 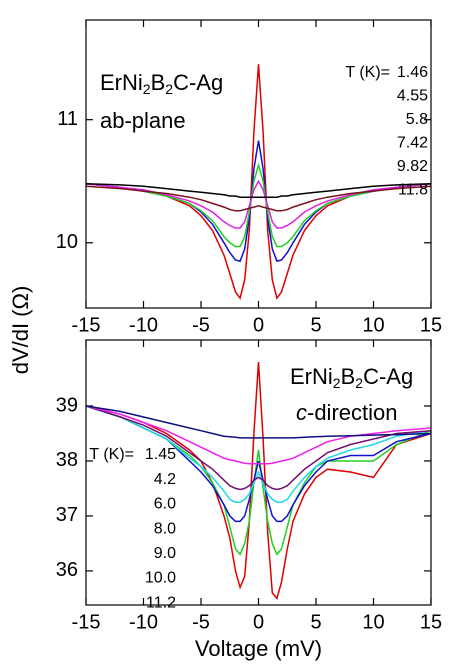 I want to click on annotation: ab-plane, so click(x=143, y=120).